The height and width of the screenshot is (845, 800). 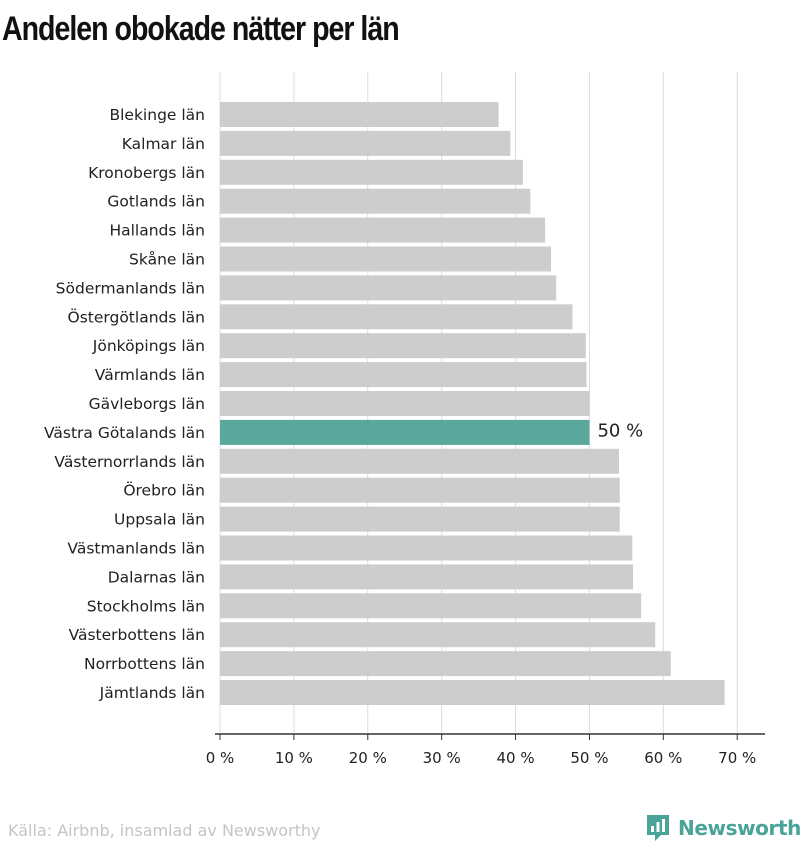 I want to click on x-tick-label: 70 %, so click(x=737, y=758).